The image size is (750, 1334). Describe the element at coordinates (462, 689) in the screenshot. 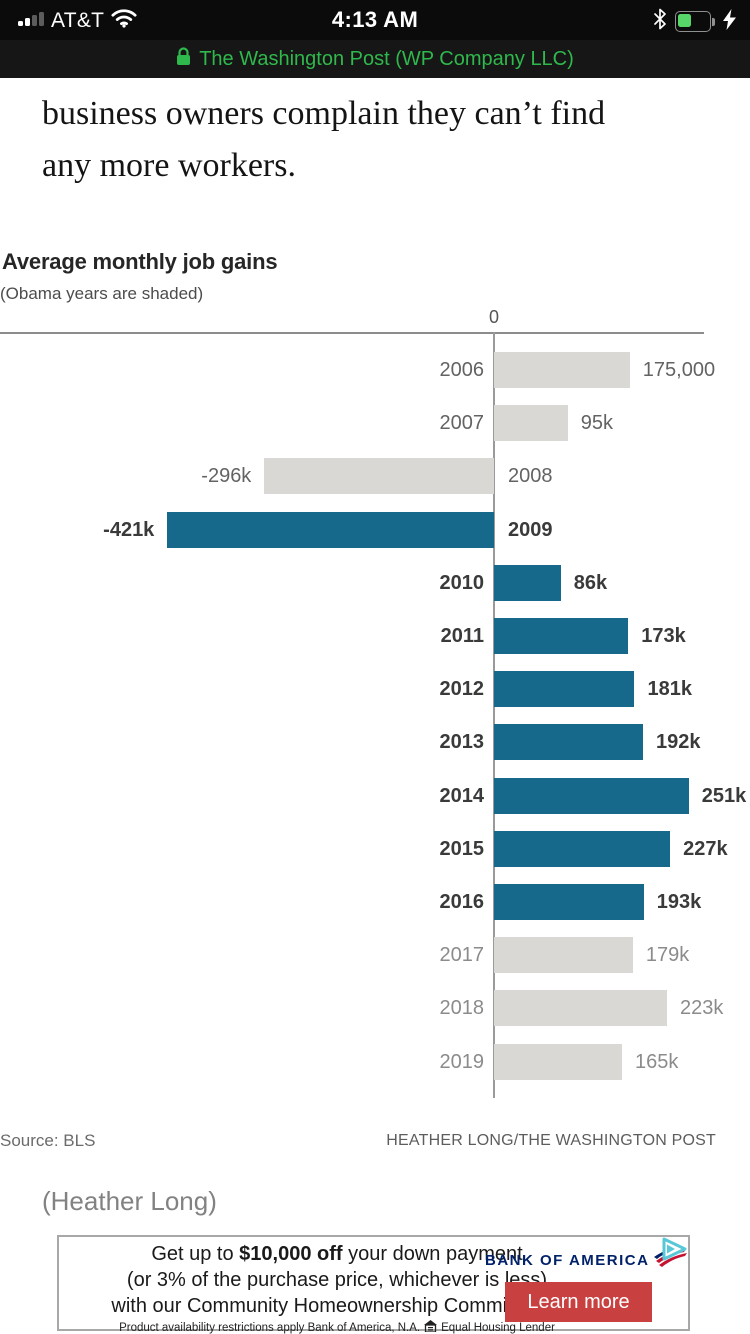

I see `year-label-2012: 2012` at that location.